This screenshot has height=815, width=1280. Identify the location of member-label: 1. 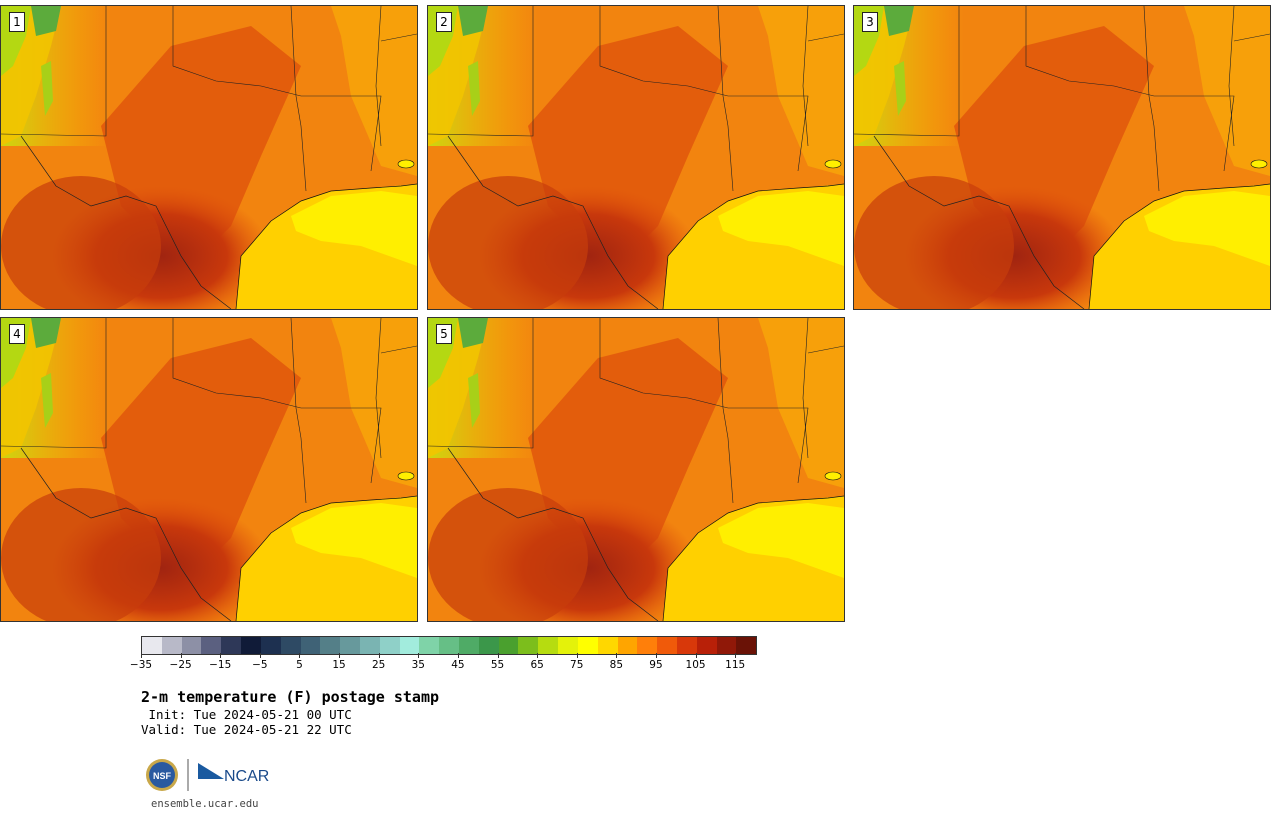
(17, 22).